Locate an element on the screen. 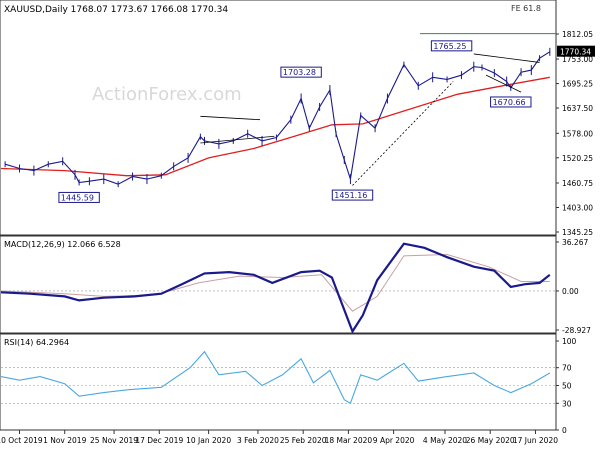  rsi-y-tick-label: 0 is located at coordinates (564, 430).